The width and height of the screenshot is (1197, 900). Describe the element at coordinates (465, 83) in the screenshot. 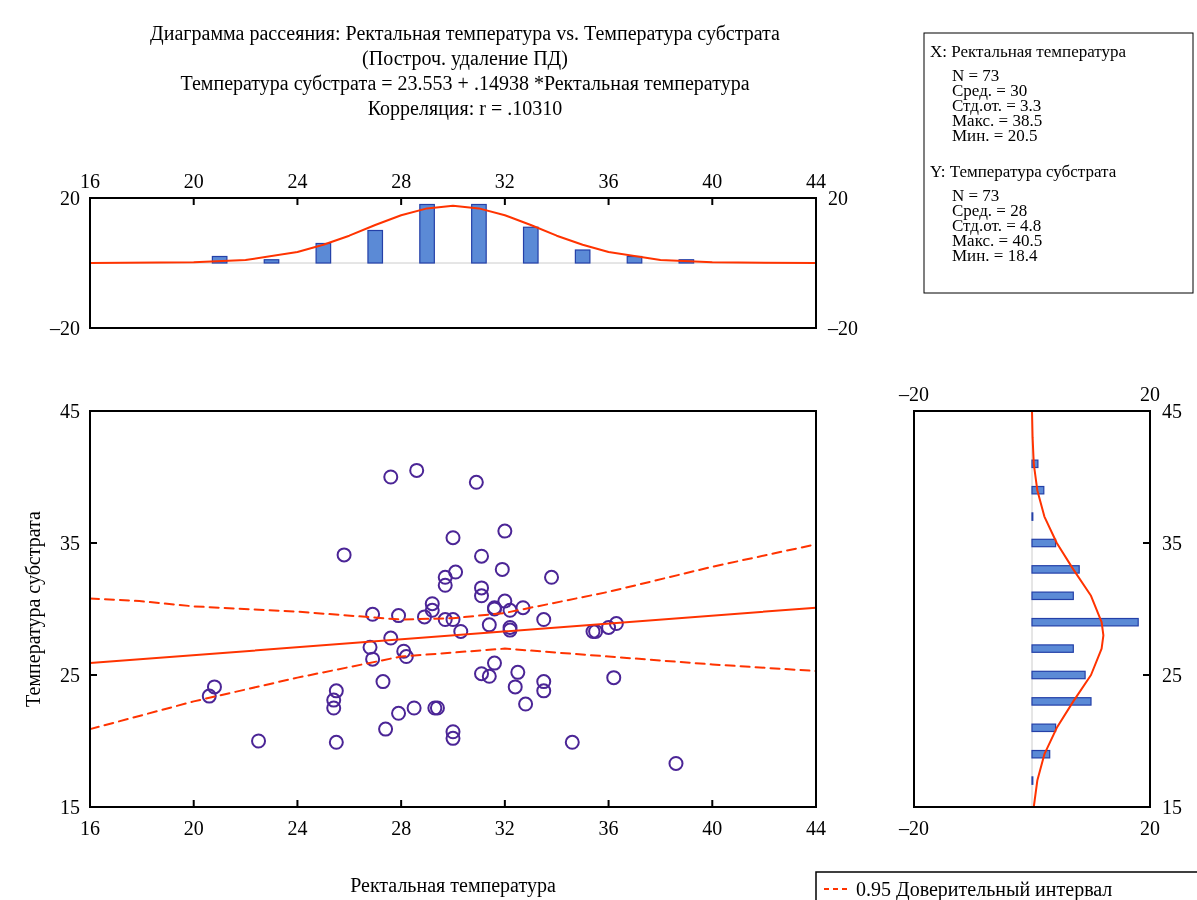

I see `text: Температура субстрата = 23.553 + .14938 *Ректальная температура` at that location.